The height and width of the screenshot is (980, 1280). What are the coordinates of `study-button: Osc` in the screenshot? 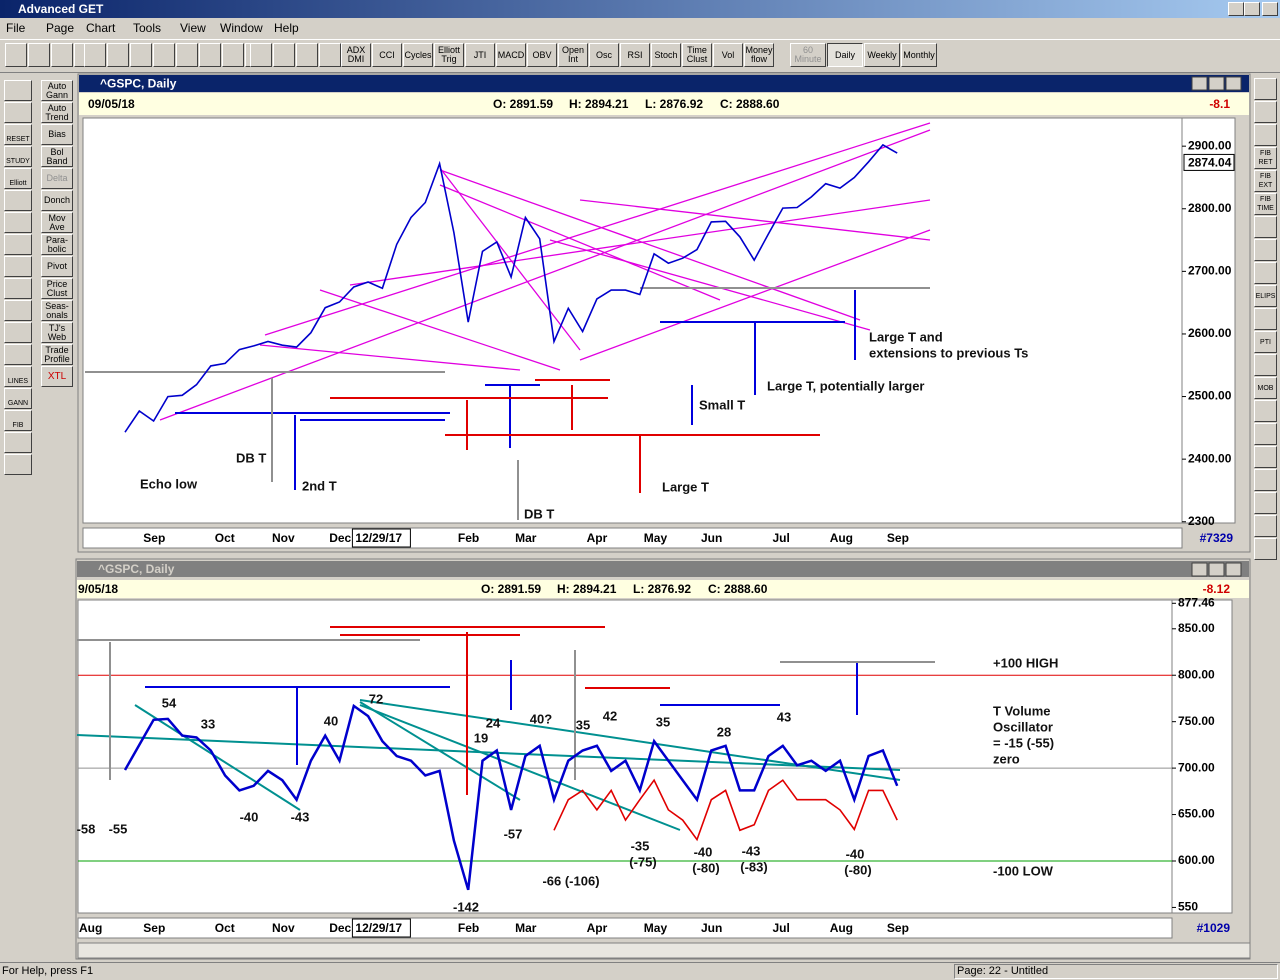 It's located at (604, 55).